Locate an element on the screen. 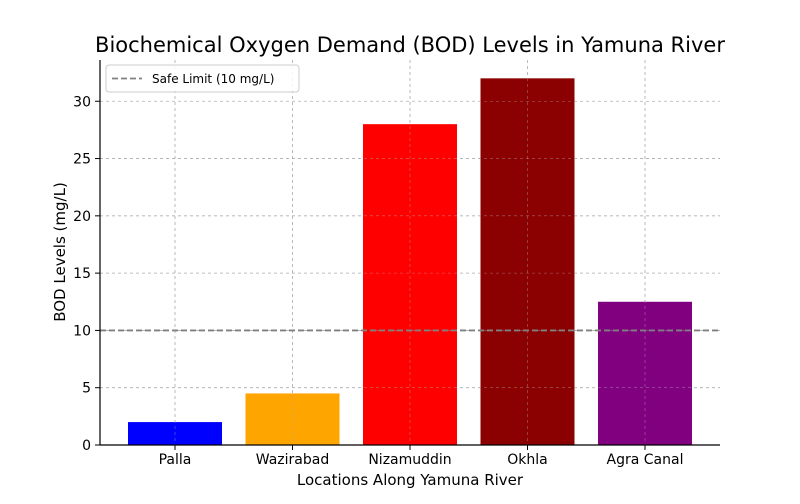 The height and width of the screenshot is (504, 800). x-axis-ticks: Palla Wazirabad Nizamuddin Okhla Agra Canal is located at coordinates (421, 456).